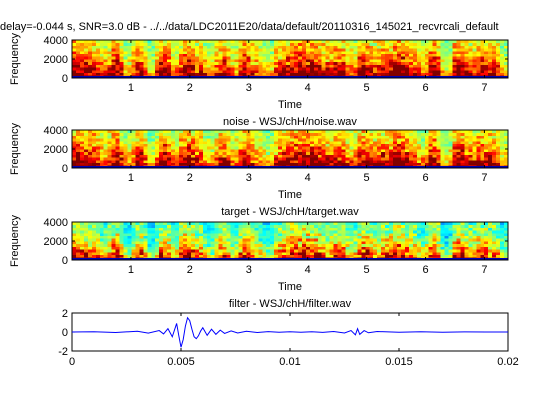 This screenshot has width=560, height=420. What do you see at coordinates (290, 149) in the screenshot?
I see `spectrogram-cells` at bounding box center [290, 149].